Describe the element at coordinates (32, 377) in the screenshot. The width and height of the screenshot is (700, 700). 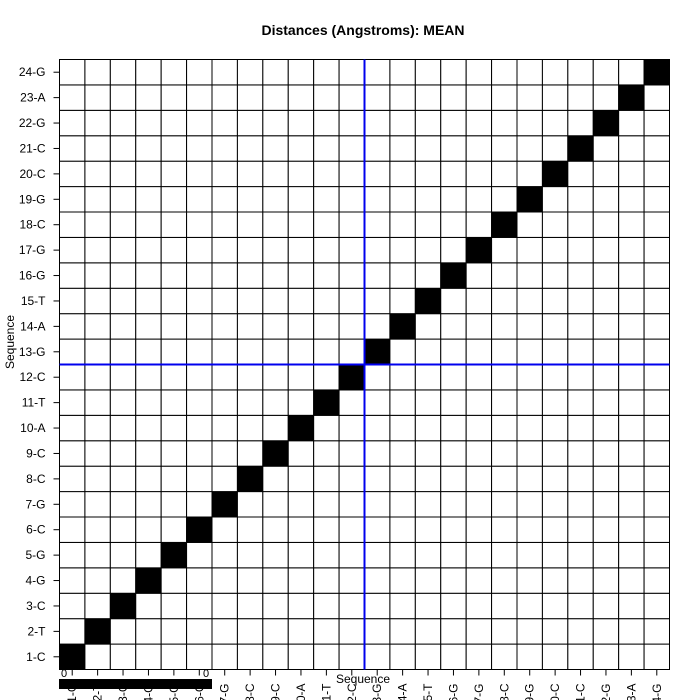
I see `y-tick-label: 12-C` at that location.